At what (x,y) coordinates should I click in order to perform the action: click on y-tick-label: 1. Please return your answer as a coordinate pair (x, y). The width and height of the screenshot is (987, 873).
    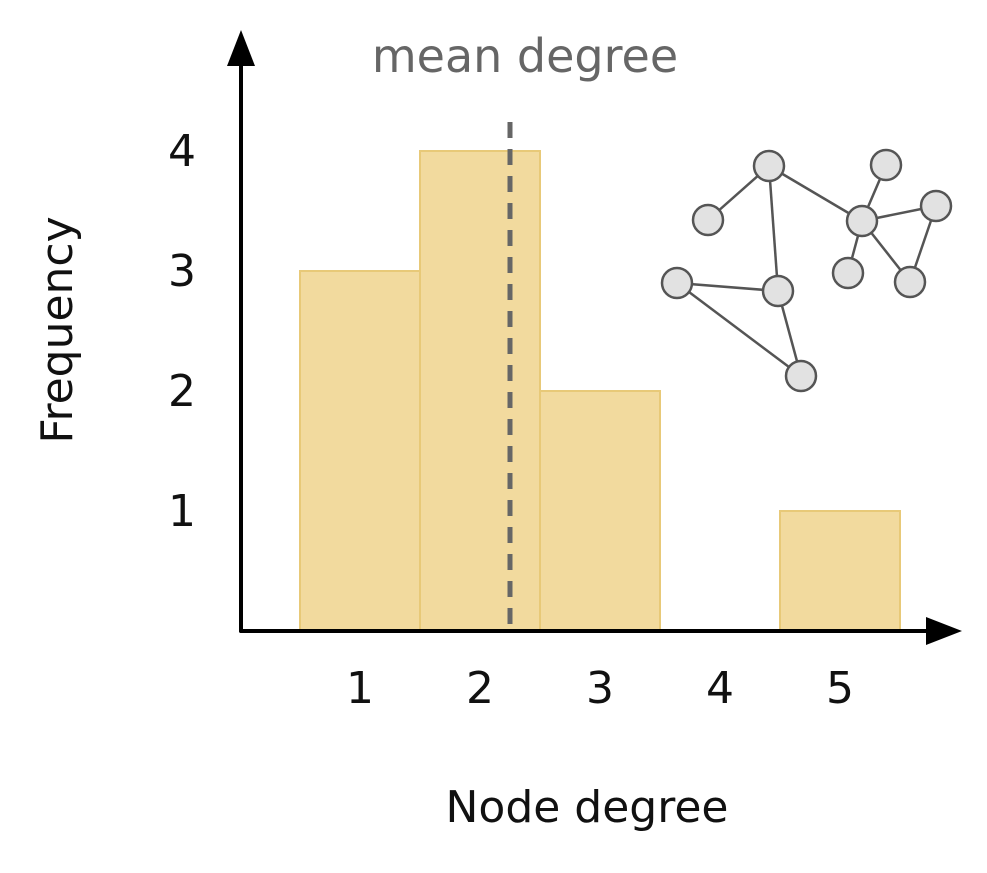
    Looking at the image, I should click on (182, 511).